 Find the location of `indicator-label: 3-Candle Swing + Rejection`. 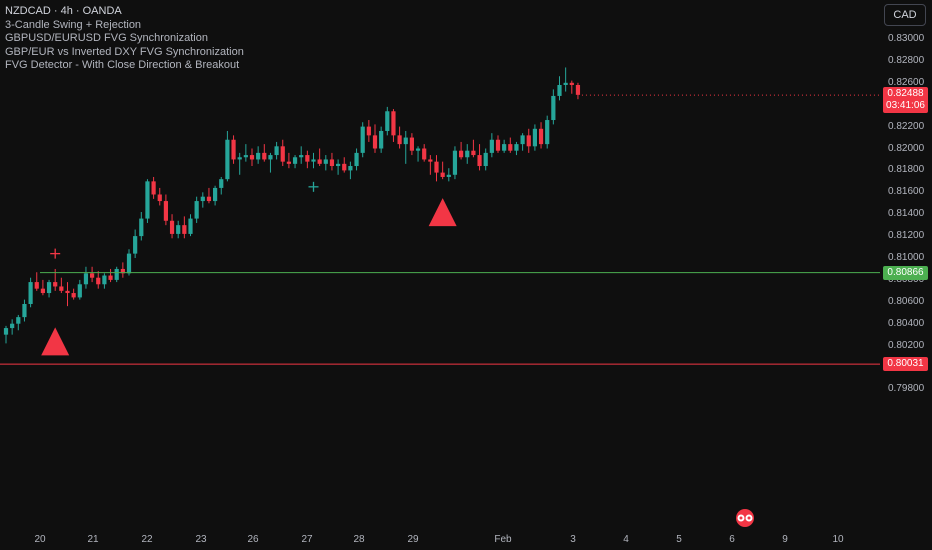

indicator-label: 3-Candle Swing + Rejection is located at coordinates (73, 24).